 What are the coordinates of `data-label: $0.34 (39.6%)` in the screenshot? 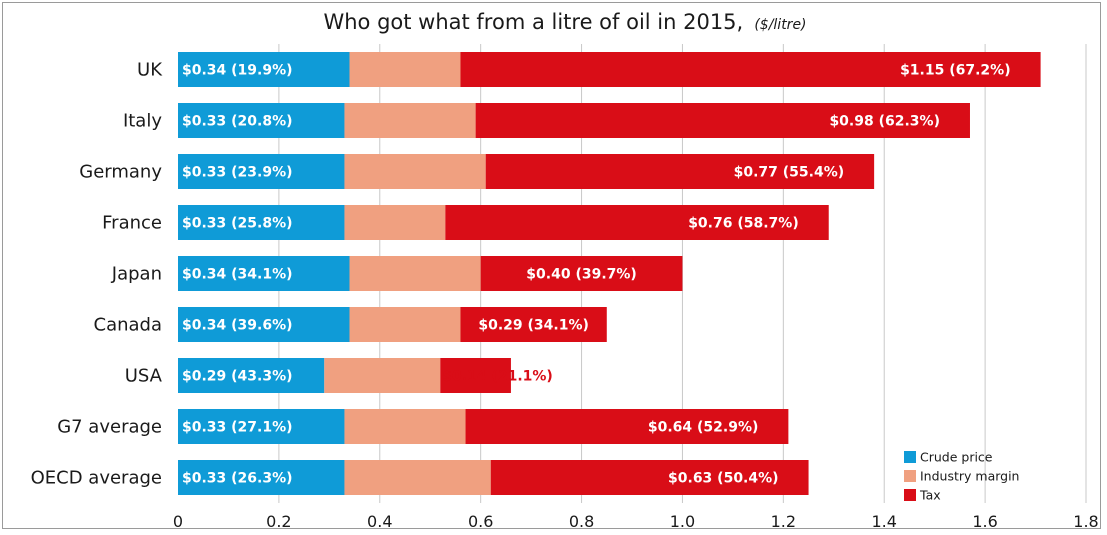 It's located at (237, 326).